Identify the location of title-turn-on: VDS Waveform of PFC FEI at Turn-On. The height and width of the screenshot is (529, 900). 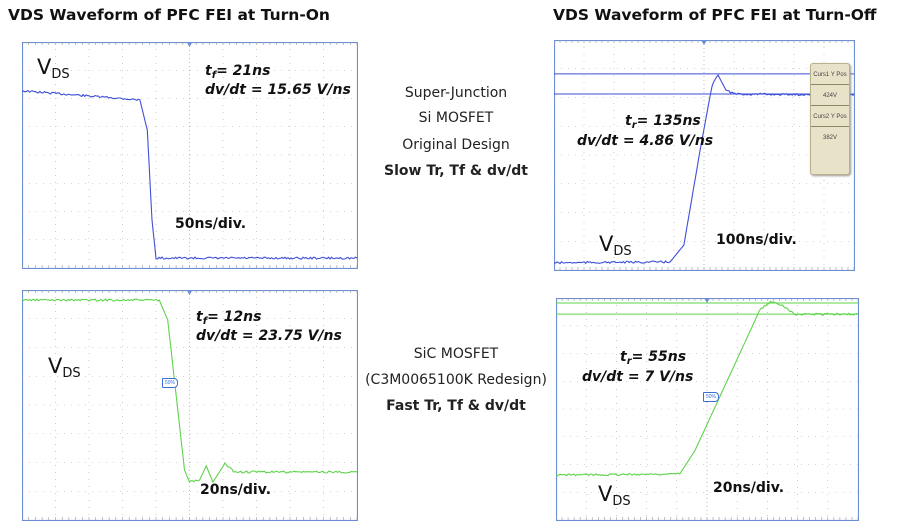
(169, 15).